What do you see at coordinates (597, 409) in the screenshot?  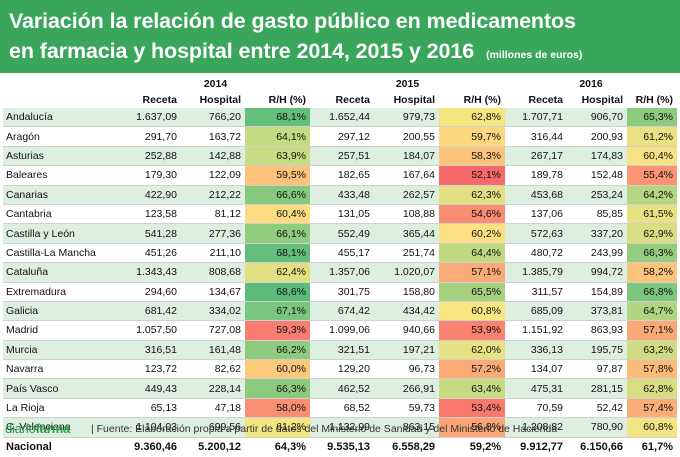 I see `hospital-cell: 52,42` at bounding box center [597, 409].